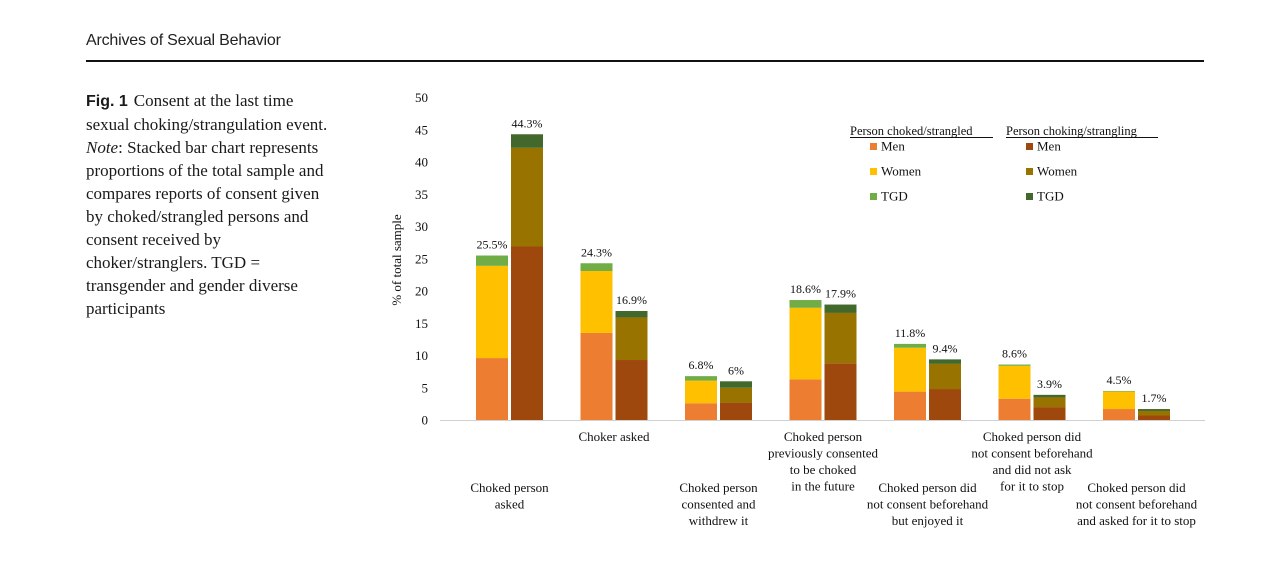 The width and height of the screenshot is (1276, 577). What do you see at coordinates (183, 40) in the screenshot?
I see `journal-title: Archives of Sexual Behavior` at bounding box center [183, 40].